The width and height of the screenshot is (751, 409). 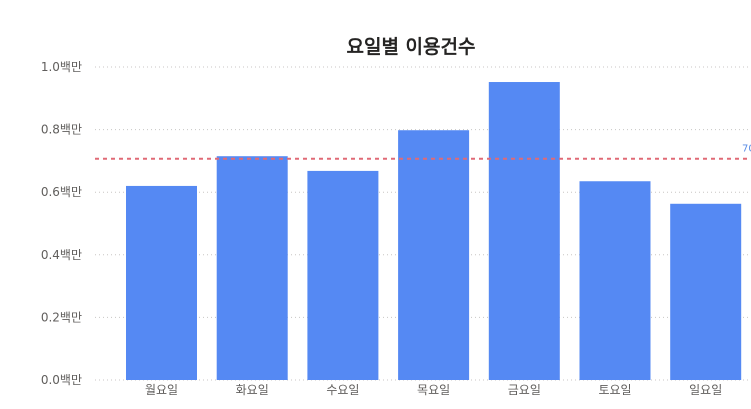 I want to click on x-tick-label: 수요일, so click(x=342, y=390).